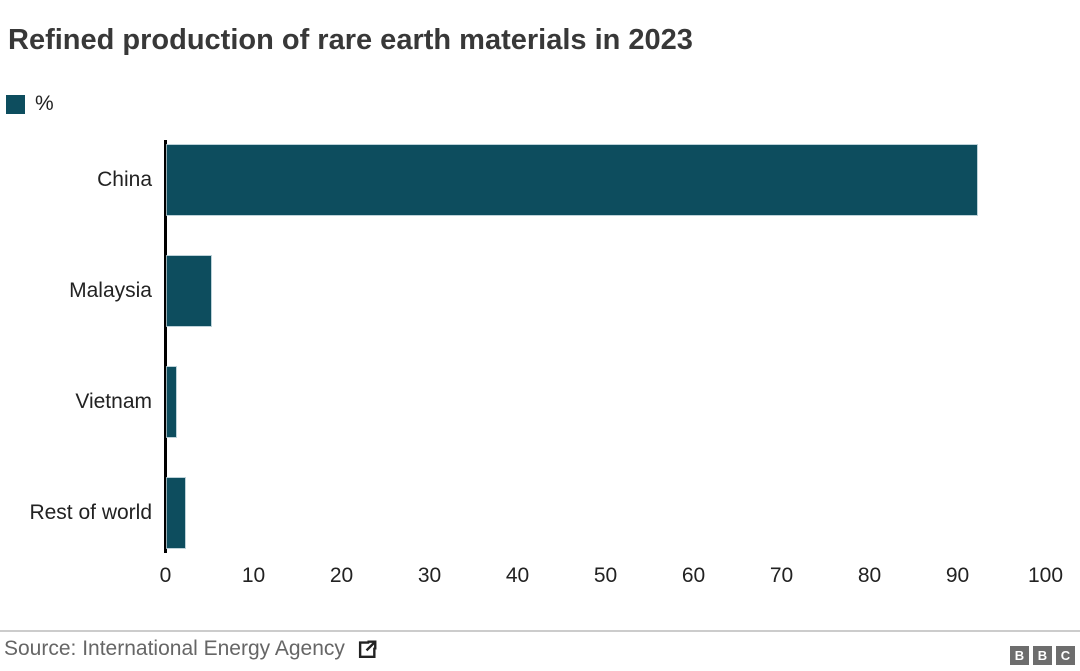  I want to click on footer-divider, so click(540, 631).